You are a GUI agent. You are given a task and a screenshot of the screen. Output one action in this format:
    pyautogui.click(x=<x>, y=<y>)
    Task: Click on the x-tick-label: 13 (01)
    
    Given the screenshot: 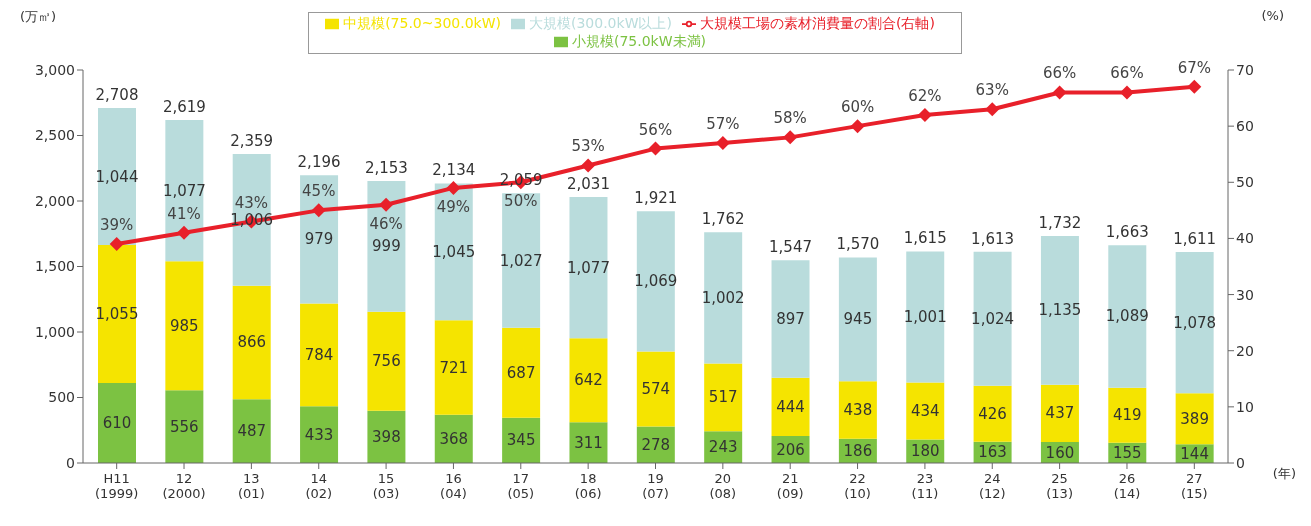 What is the action you would take?
    pyautogui.click(x=251, y=486)
    